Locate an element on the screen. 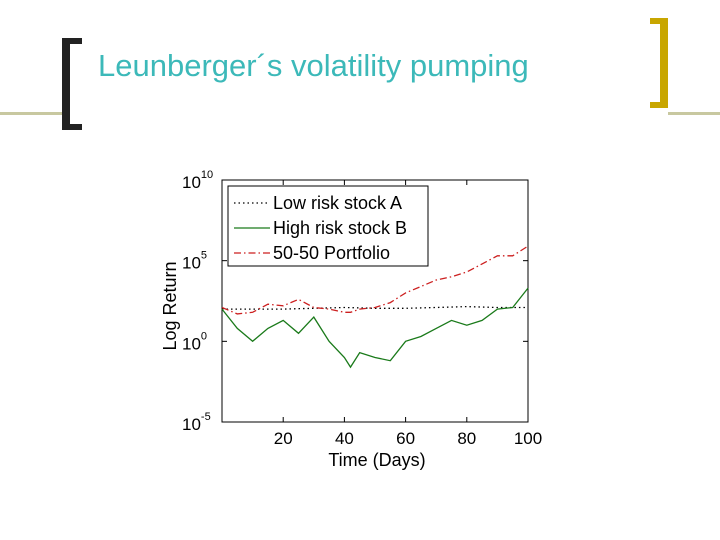  x-tick-label: 60 is located at coordinates (405, 438).